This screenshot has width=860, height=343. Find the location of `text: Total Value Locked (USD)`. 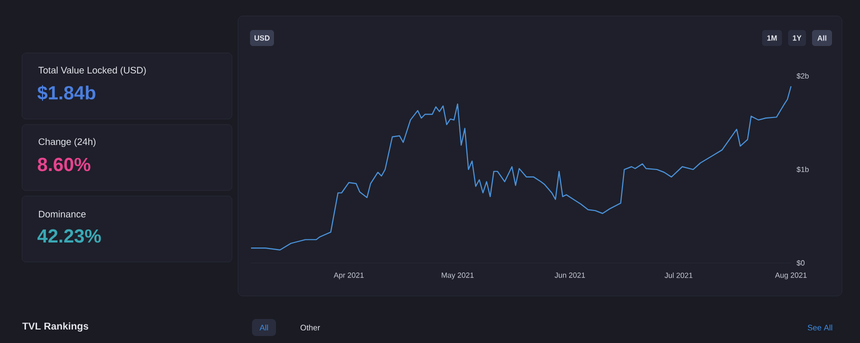

text: Total Value Locked (USD) is located at coordinates (92, 71).